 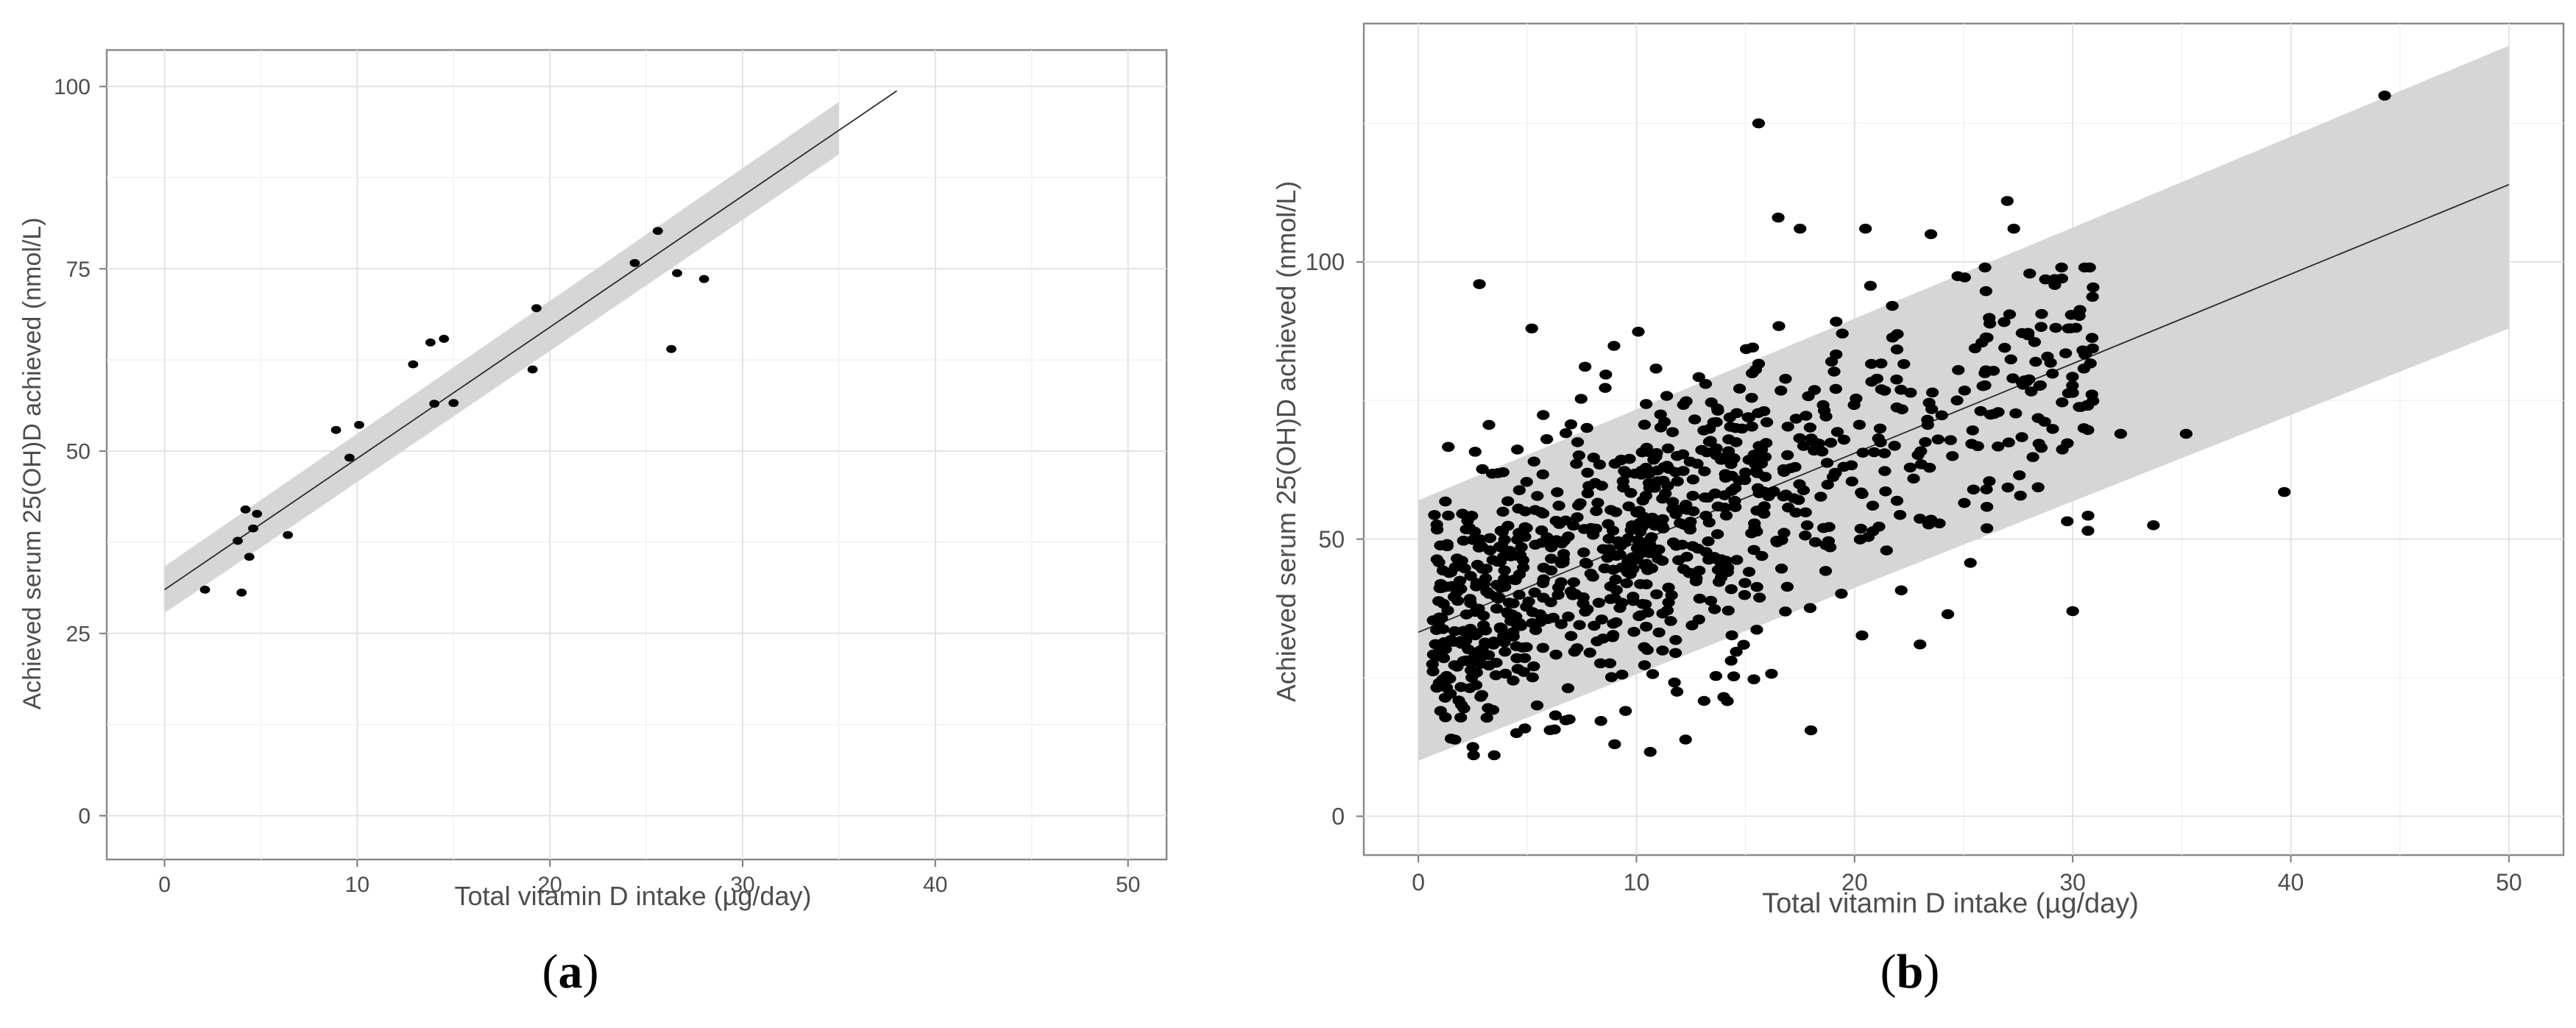 I want to click on regression-line, so click(x=530, y=341).